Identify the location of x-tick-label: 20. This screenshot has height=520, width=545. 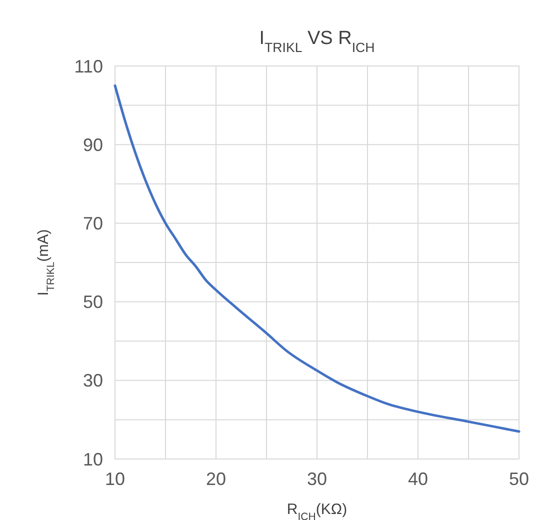
(216, 479).